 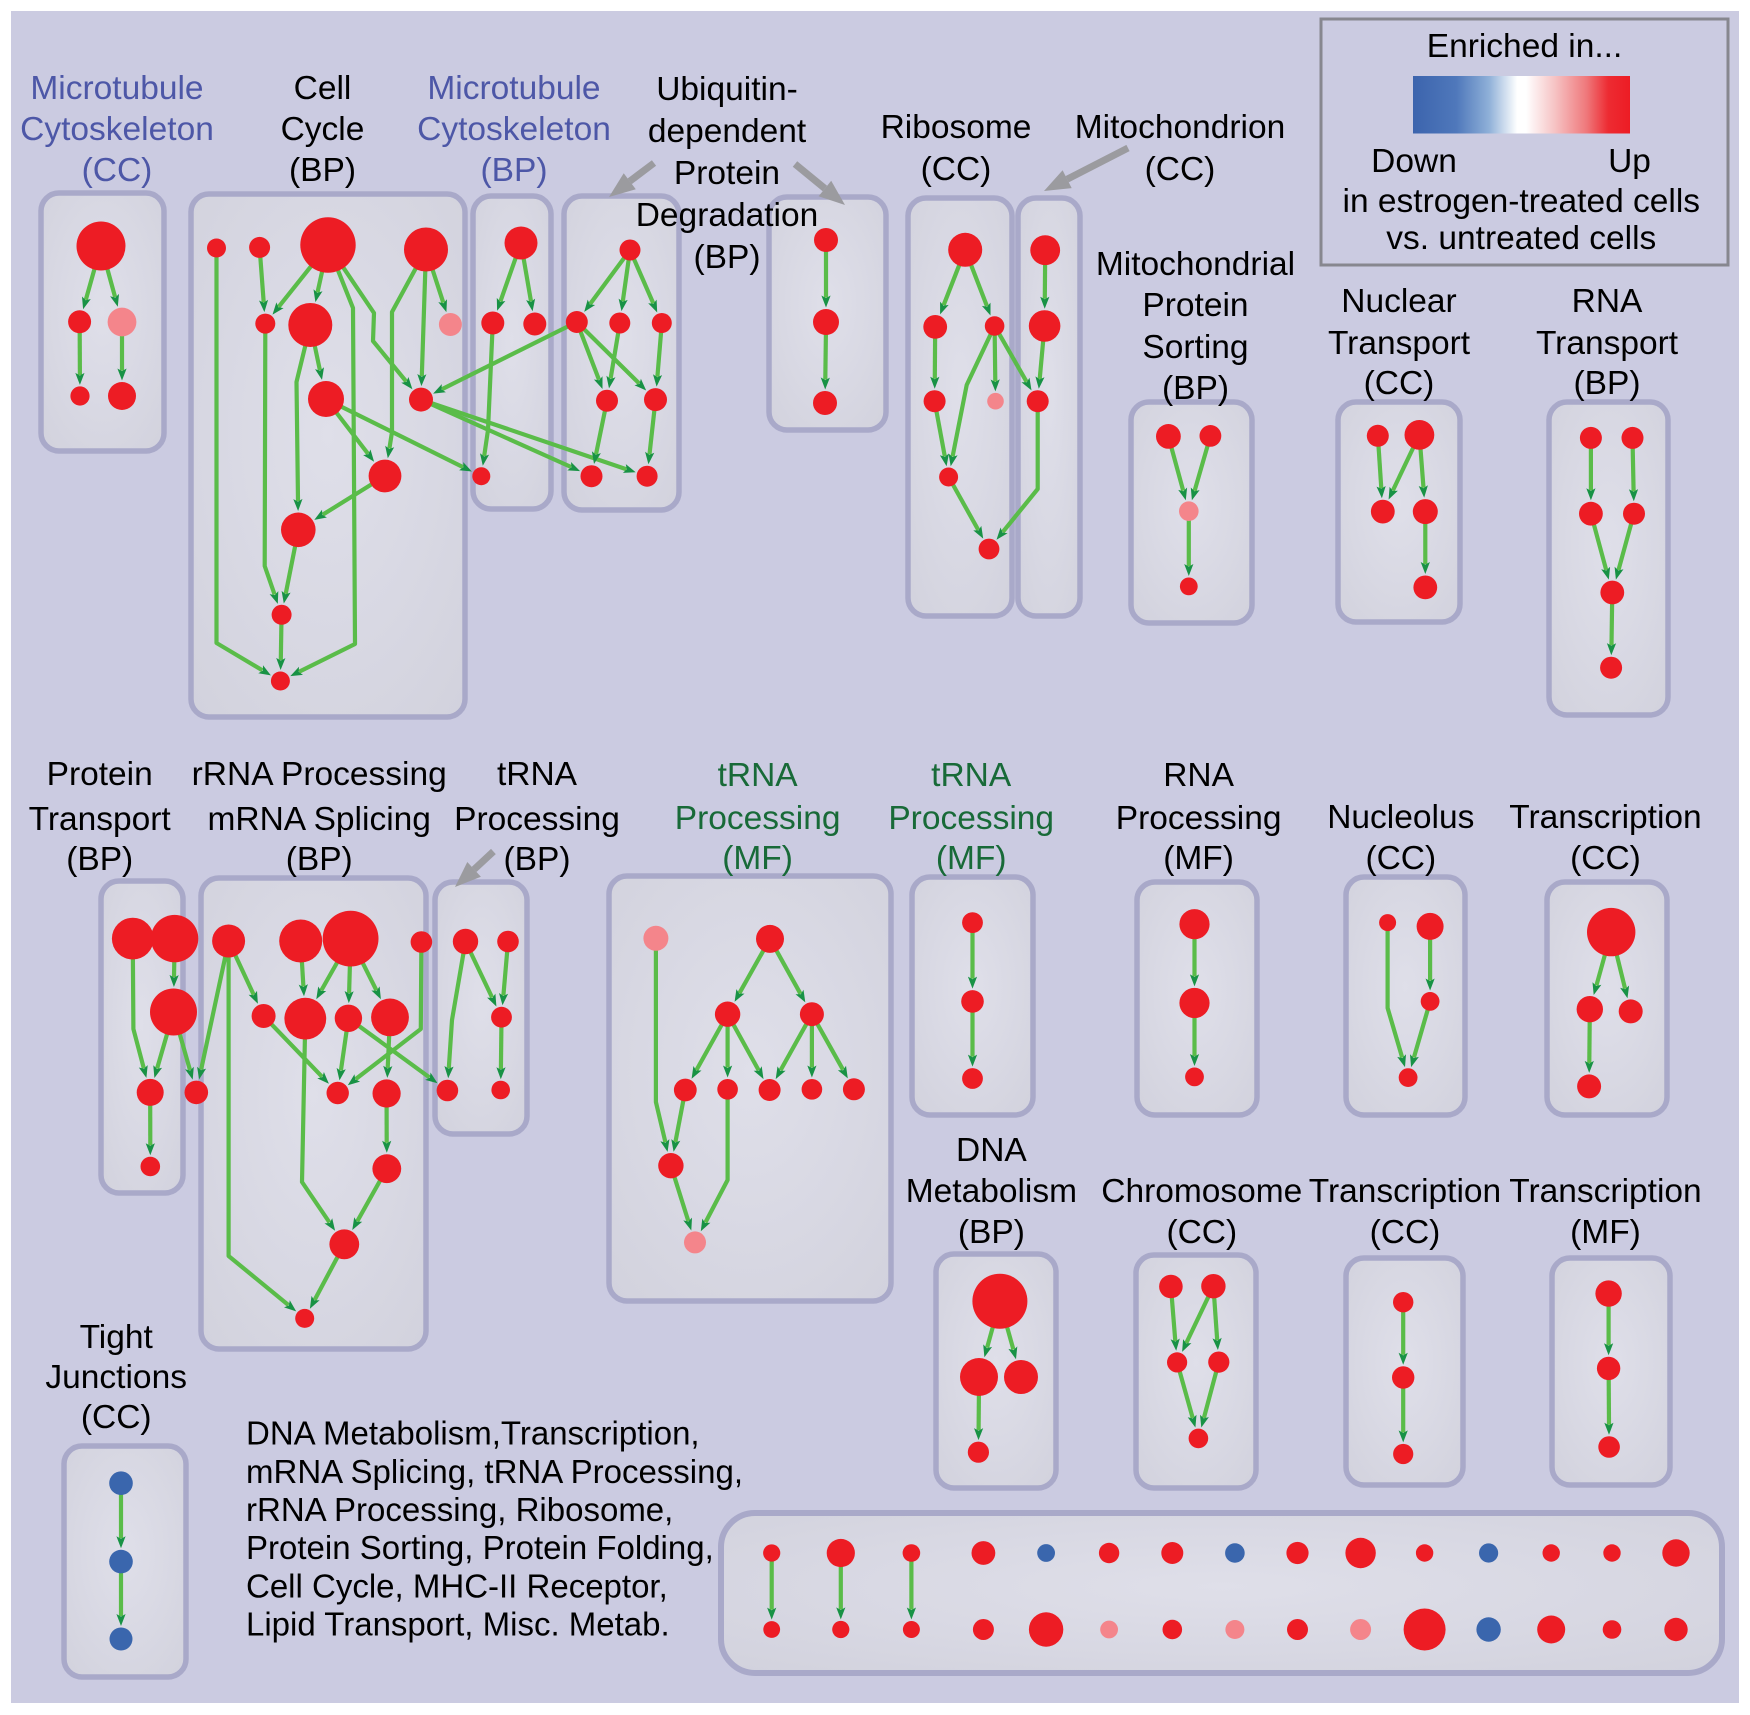 I want to click on svg-text: Junctions, so click(x=116, y=1377).